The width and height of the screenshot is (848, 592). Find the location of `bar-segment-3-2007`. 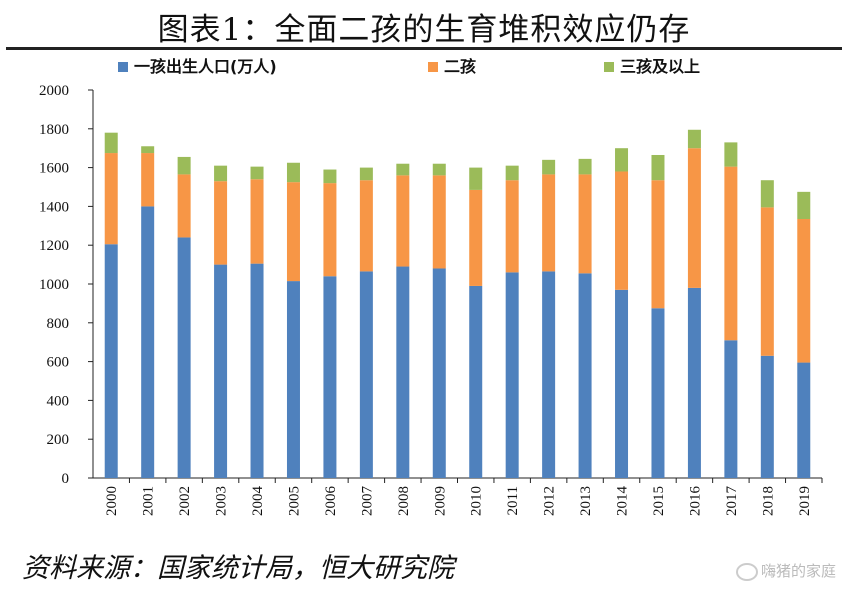

bar-segment-3-2007 is located at coordinates (366, 174).